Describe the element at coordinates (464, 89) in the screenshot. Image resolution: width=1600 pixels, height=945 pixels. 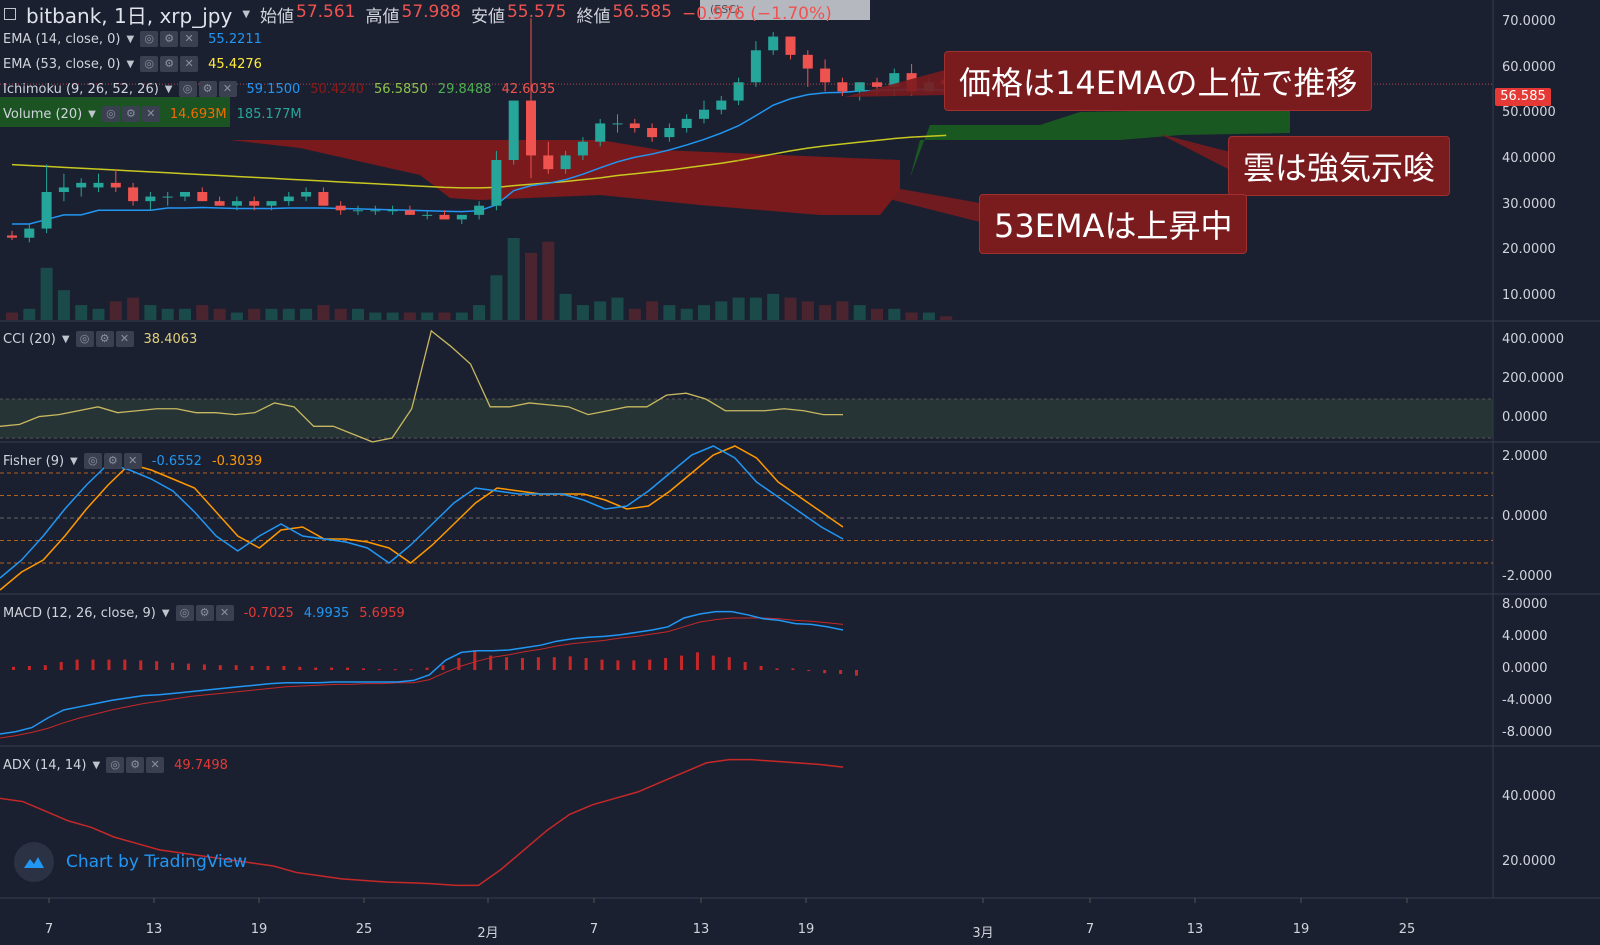
I see `legend-value: 29.8488` at that location.